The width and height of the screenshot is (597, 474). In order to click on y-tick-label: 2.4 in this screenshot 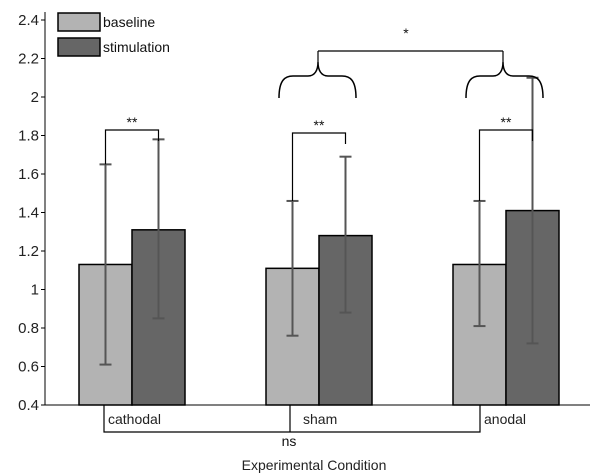, I will do `click(28, 20)`.